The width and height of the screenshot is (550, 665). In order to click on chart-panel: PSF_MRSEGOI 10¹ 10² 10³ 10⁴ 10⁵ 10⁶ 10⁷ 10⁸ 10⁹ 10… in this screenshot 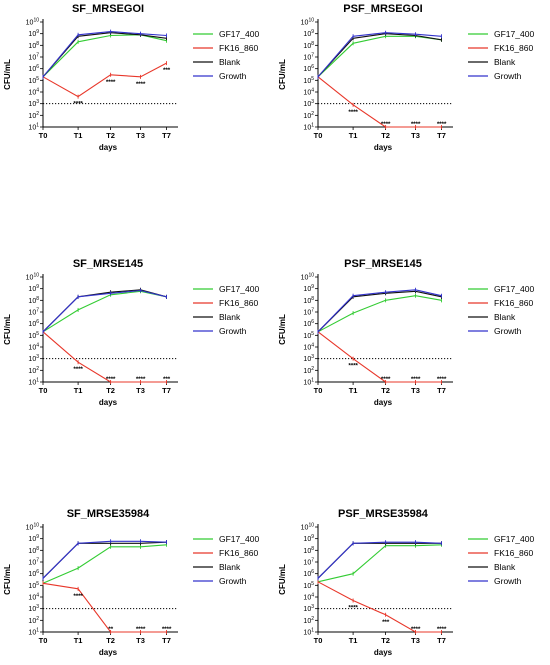, I will do `click(406, 77)`.